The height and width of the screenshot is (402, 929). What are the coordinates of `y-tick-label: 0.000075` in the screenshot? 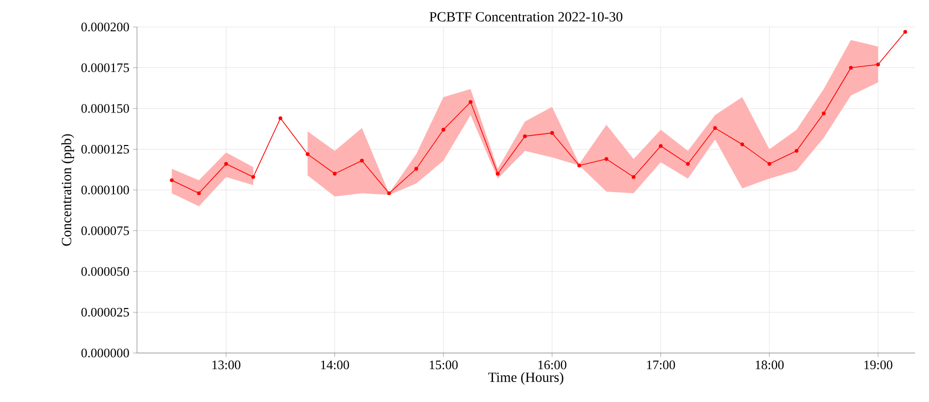 It's located at (105, 231).